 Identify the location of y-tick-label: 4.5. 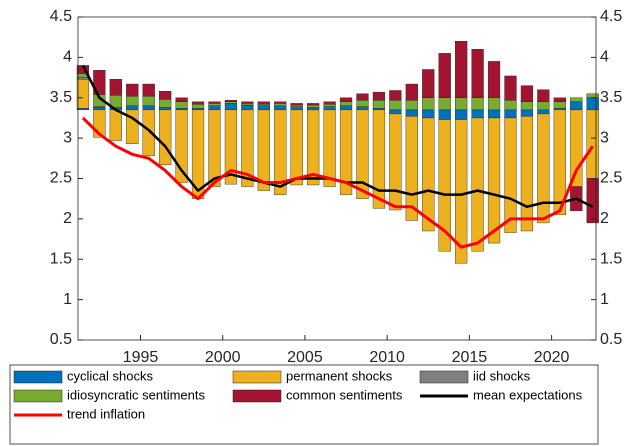
(61, 16).